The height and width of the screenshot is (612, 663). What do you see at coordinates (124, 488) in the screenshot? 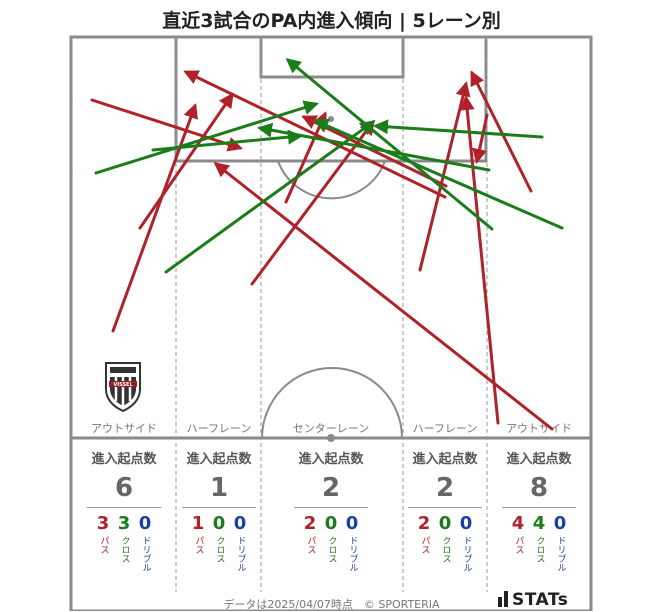
I see `stat-total: 6` at bounding box center [124, 488].